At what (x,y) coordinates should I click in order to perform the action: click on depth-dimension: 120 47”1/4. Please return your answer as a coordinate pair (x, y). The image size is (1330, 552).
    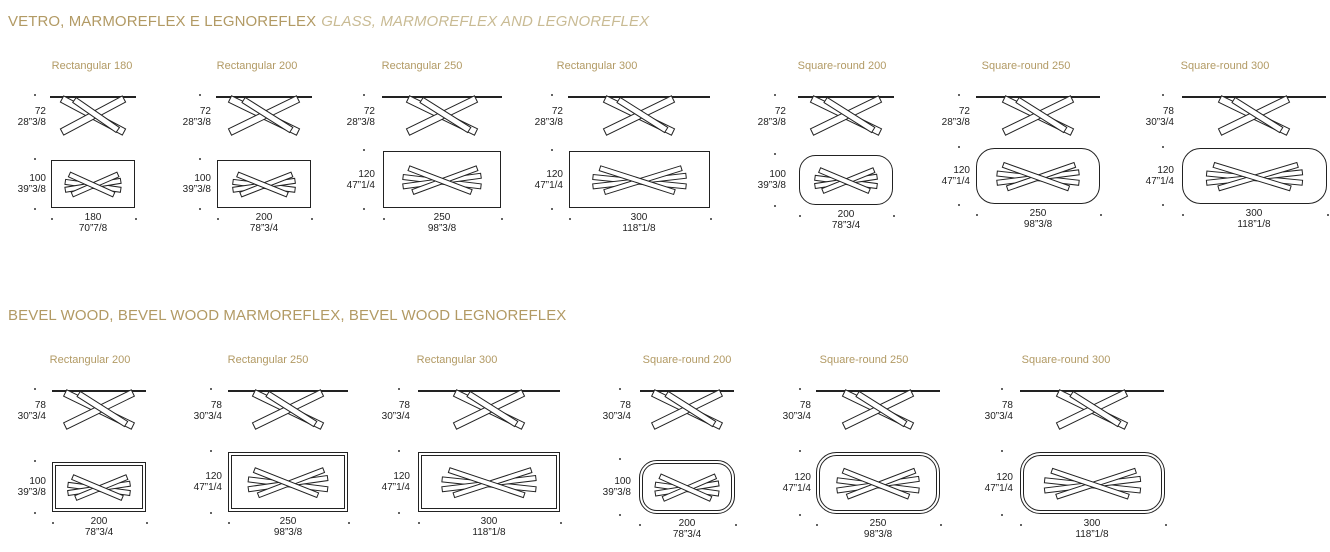
    Looking at the image, I should click on (543, 180).